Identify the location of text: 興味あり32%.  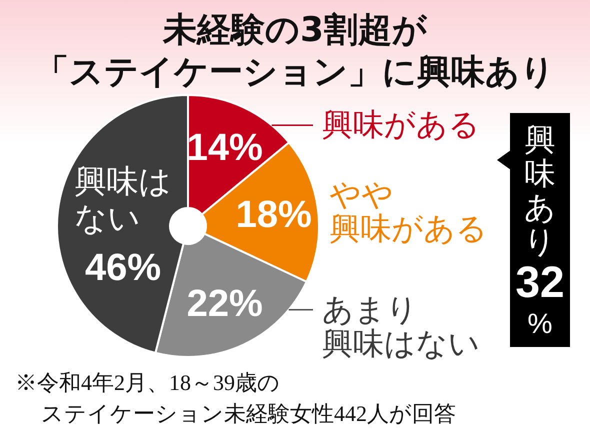
(540, 230).